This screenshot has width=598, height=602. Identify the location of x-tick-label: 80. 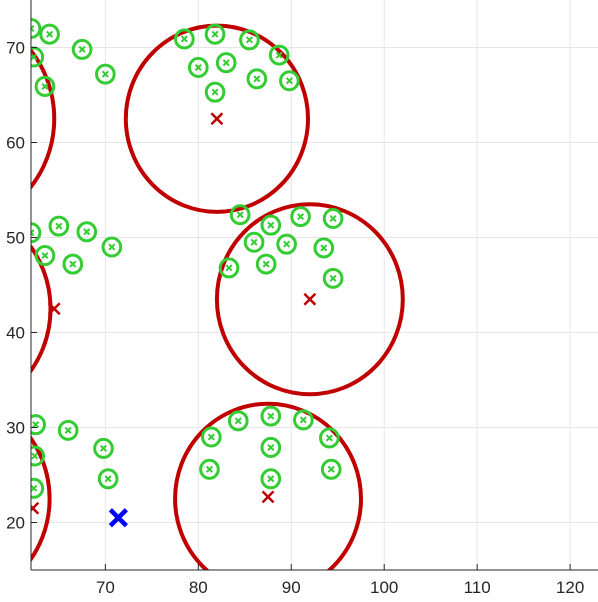
(198, 587).